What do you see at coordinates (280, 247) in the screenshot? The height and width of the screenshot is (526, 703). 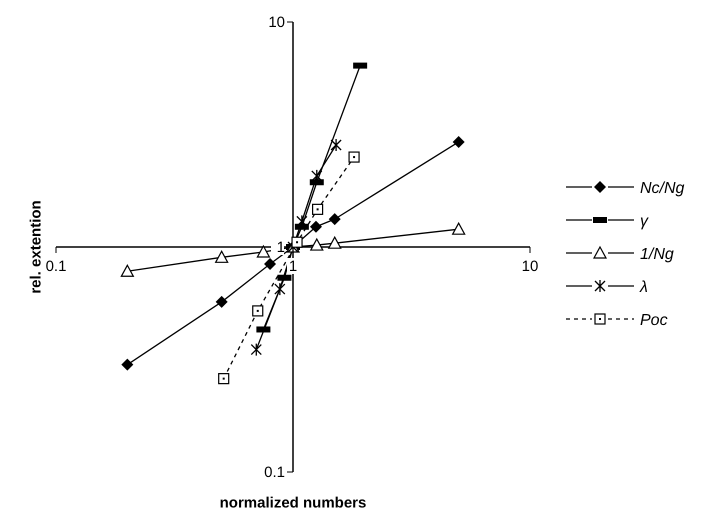 I see `y-tick-label: 1` at bounding box center [280, 247].